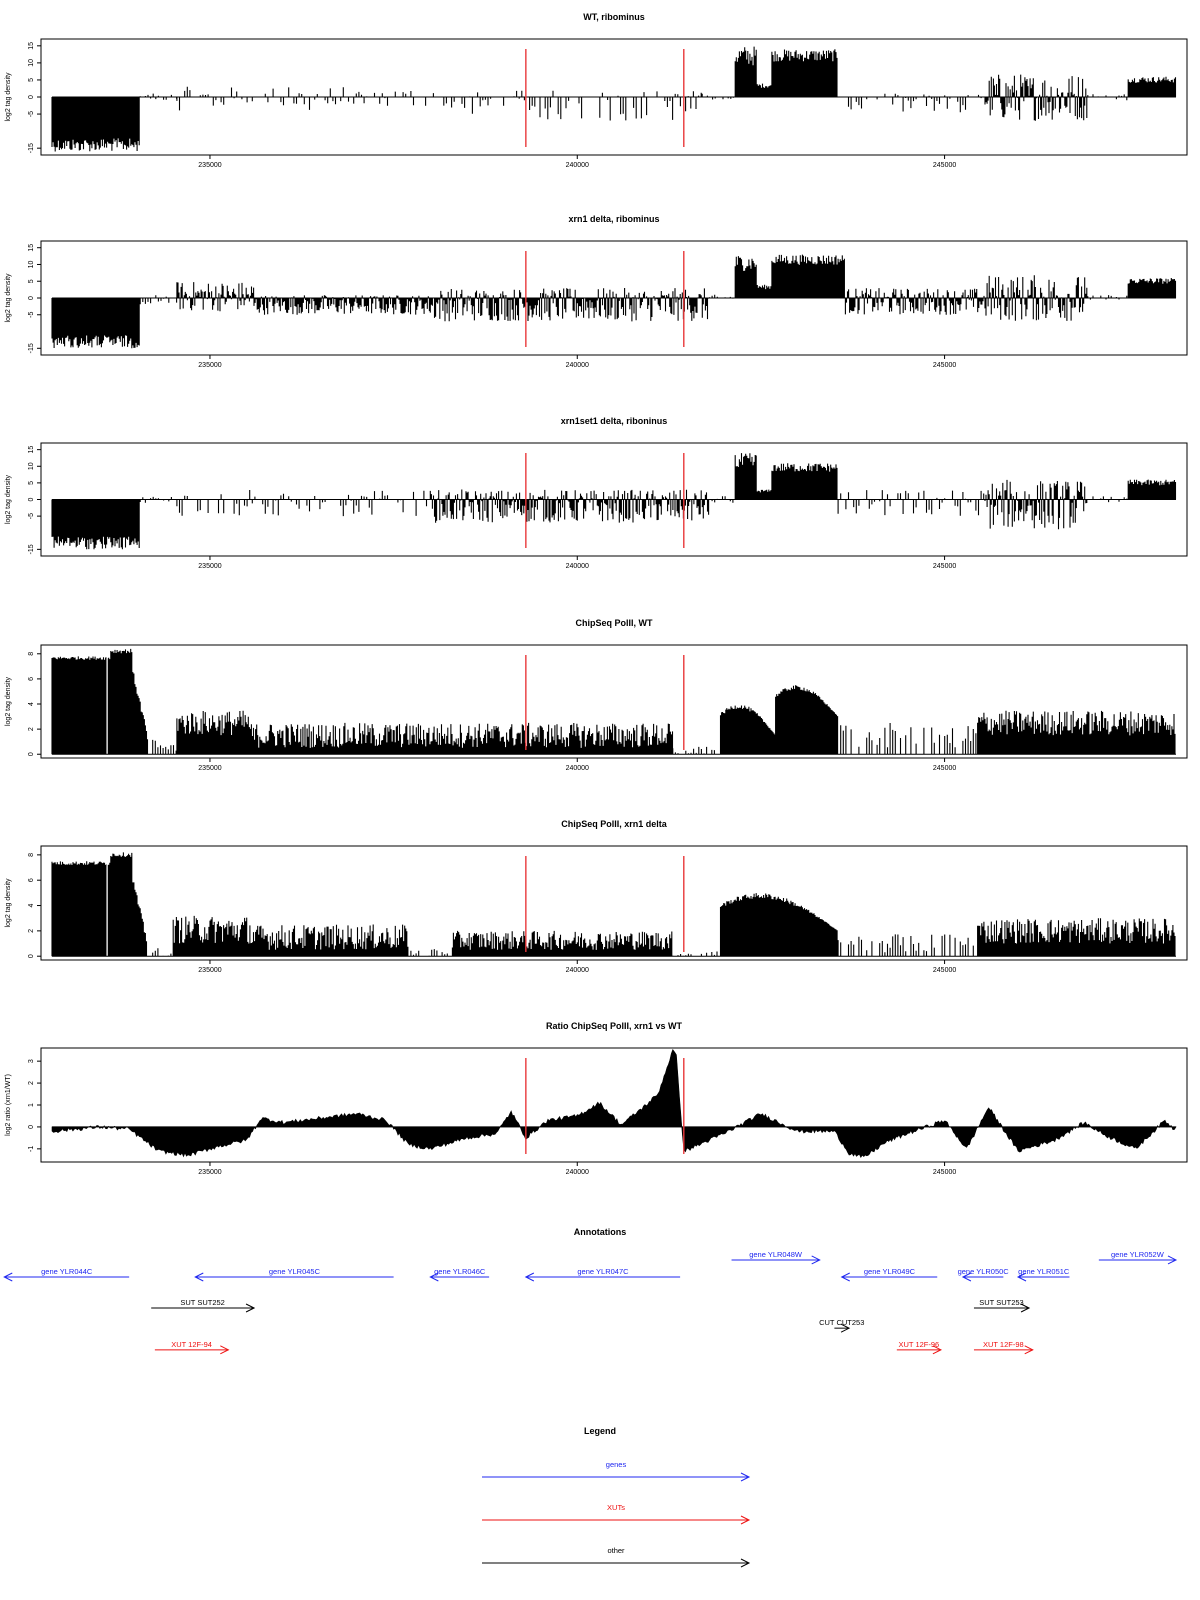 The height and width of the screenshot is (1600, 1200). What do you see at coordinates (616, 1497) in the screenshot?
I see `legend: Legend genes XUTs other` at bounding box center [616, 1497].